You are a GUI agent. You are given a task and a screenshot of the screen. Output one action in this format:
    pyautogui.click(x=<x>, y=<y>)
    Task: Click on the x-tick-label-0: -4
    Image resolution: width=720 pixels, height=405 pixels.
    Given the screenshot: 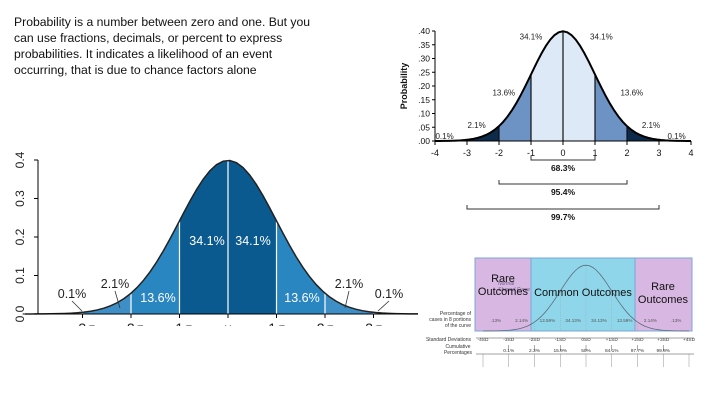 What is the action you would take?
    pyautogui.click(x=435, y=153)
    